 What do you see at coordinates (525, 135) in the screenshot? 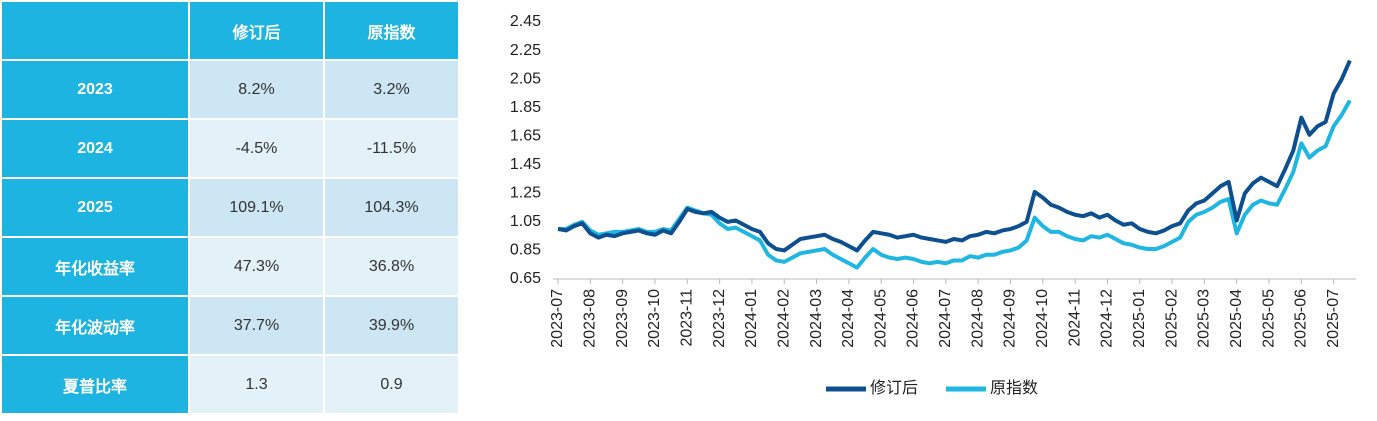
I see `y-tick-label: 1.65` at bounding box center [525, 135].